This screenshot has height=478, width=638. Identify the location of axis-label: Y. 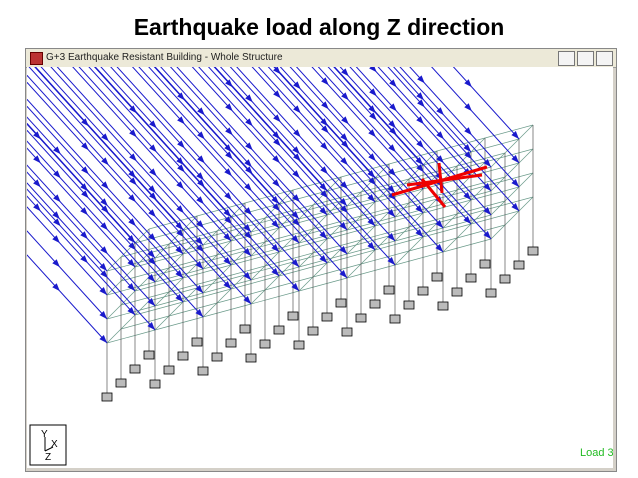
(44, 434).